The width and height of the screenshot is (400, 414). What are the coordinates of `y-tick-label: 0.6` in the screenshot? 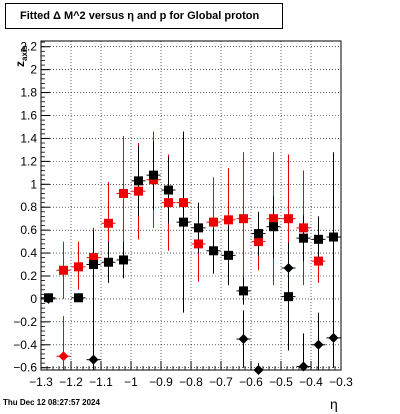 It's located at (28, 230).